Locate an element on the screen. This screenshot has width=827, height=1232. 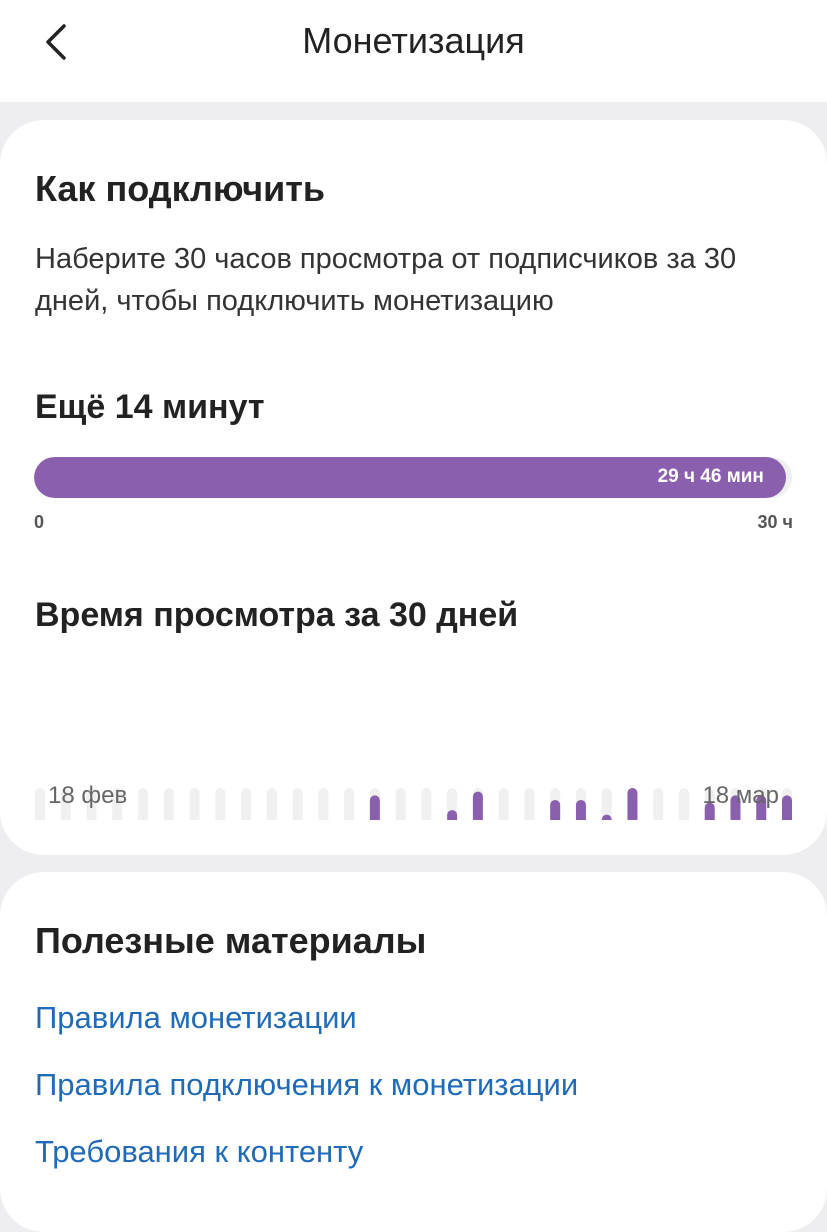
remaining-time: Ещё 14 минут is located at coordinates (150, 407).